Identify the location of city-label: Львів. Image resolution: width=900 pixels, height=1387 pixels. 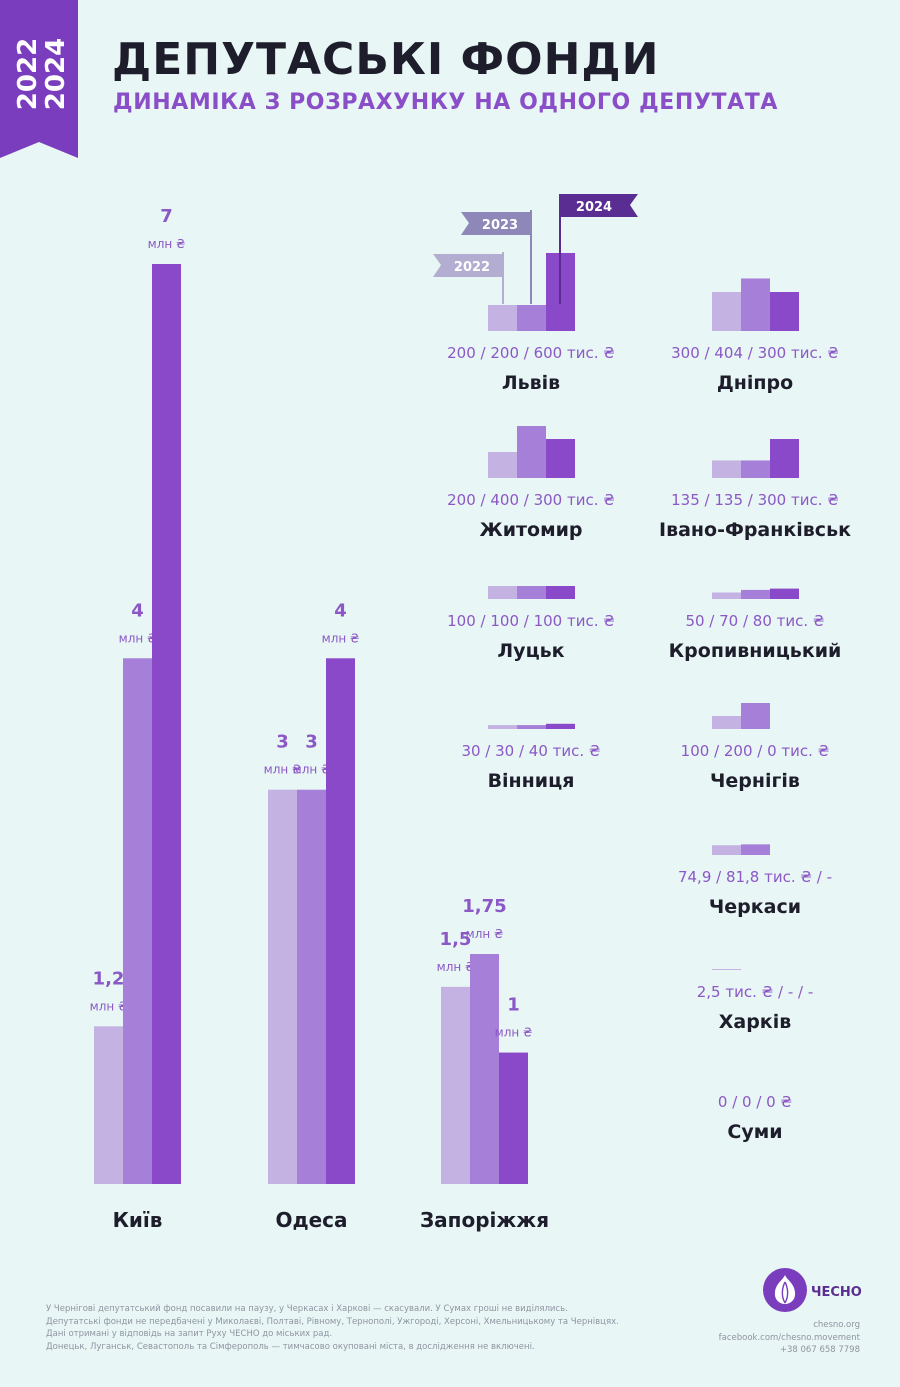
(531, 383).